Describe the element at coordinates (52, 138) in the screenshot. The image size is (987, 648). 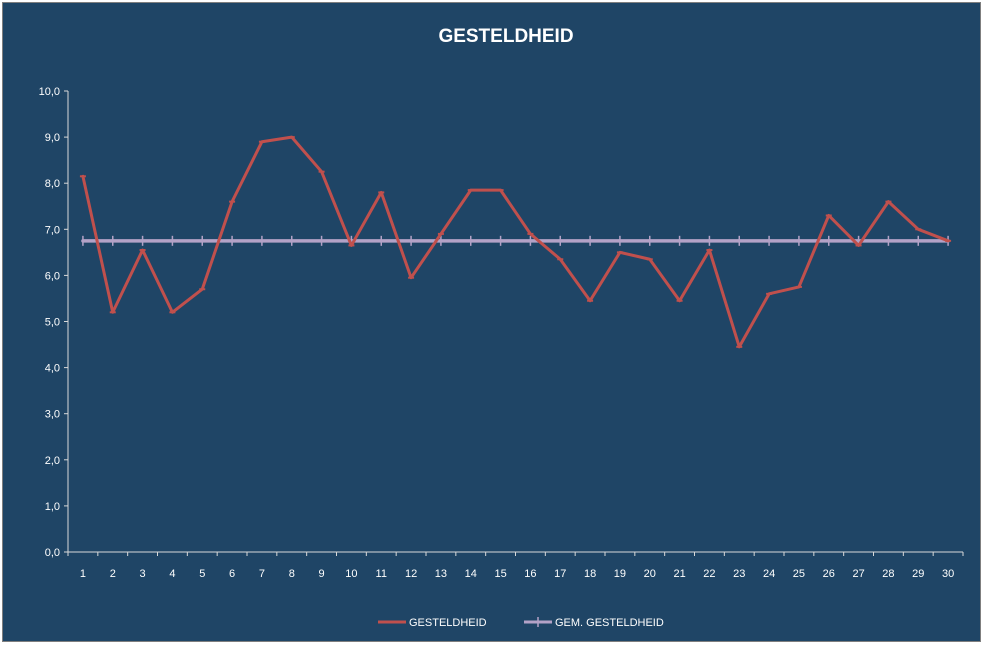
I see `y-tick-label: 9,0` at that location.